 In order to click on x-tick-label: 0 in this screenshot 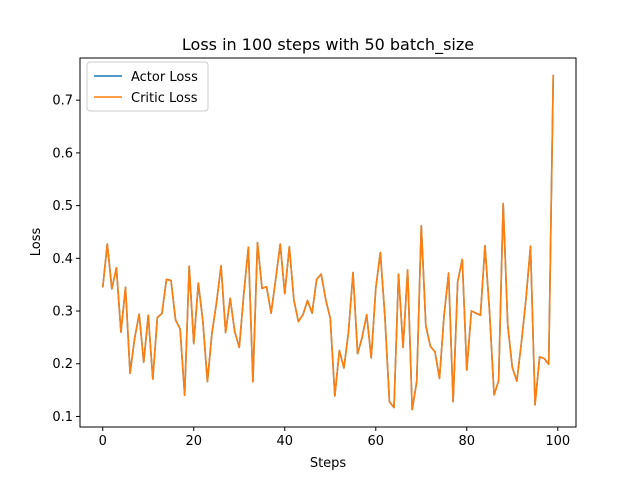, I will do `click(103, 441)`.